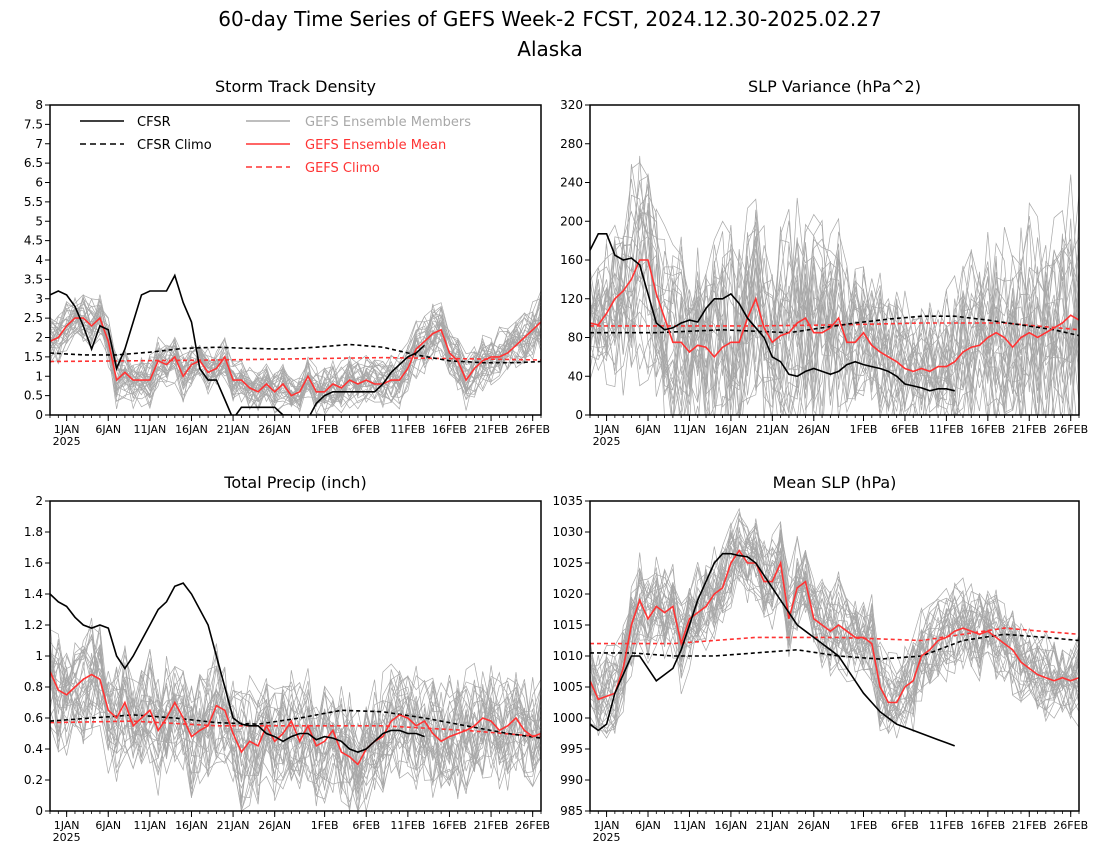 The width and height of the screenshot is (1100, 850). Describe the element at coordinates (39, 376) in the screenshot. I see `y-tick-label: 1` at that location.